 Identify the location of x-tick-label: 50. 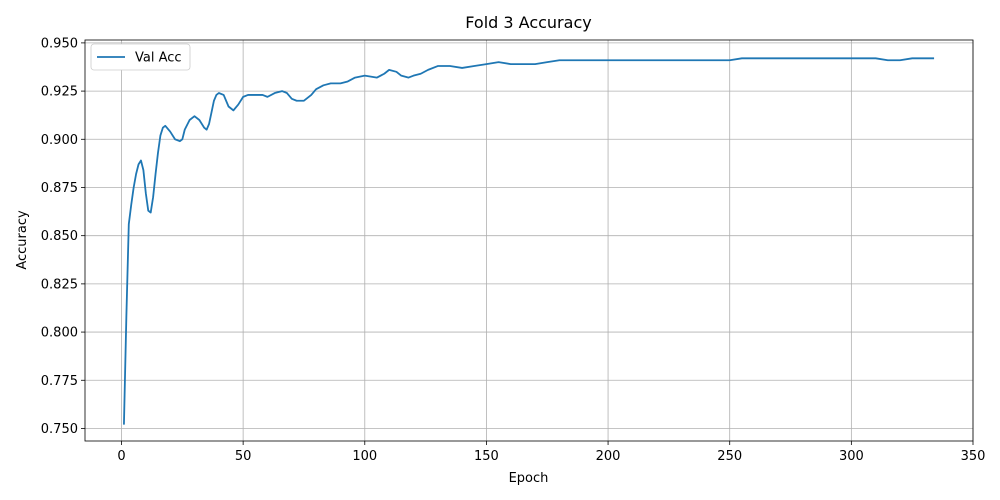
(243, 456).